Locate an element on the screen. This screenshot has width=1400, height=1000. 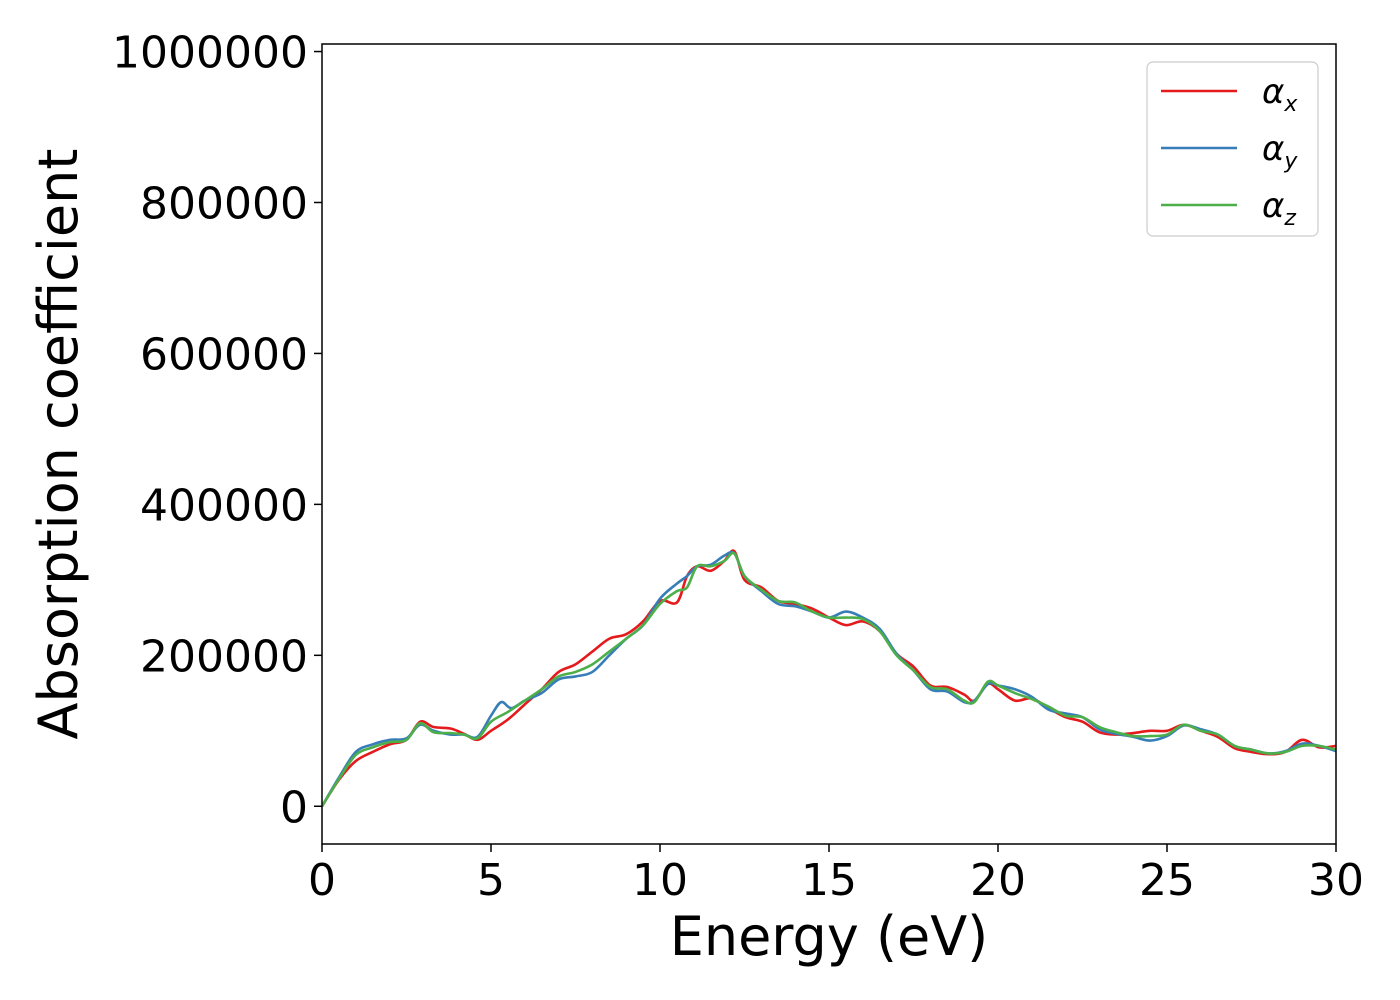
x-axis-label: Energy (eV) is located at coordinates (829, 936).